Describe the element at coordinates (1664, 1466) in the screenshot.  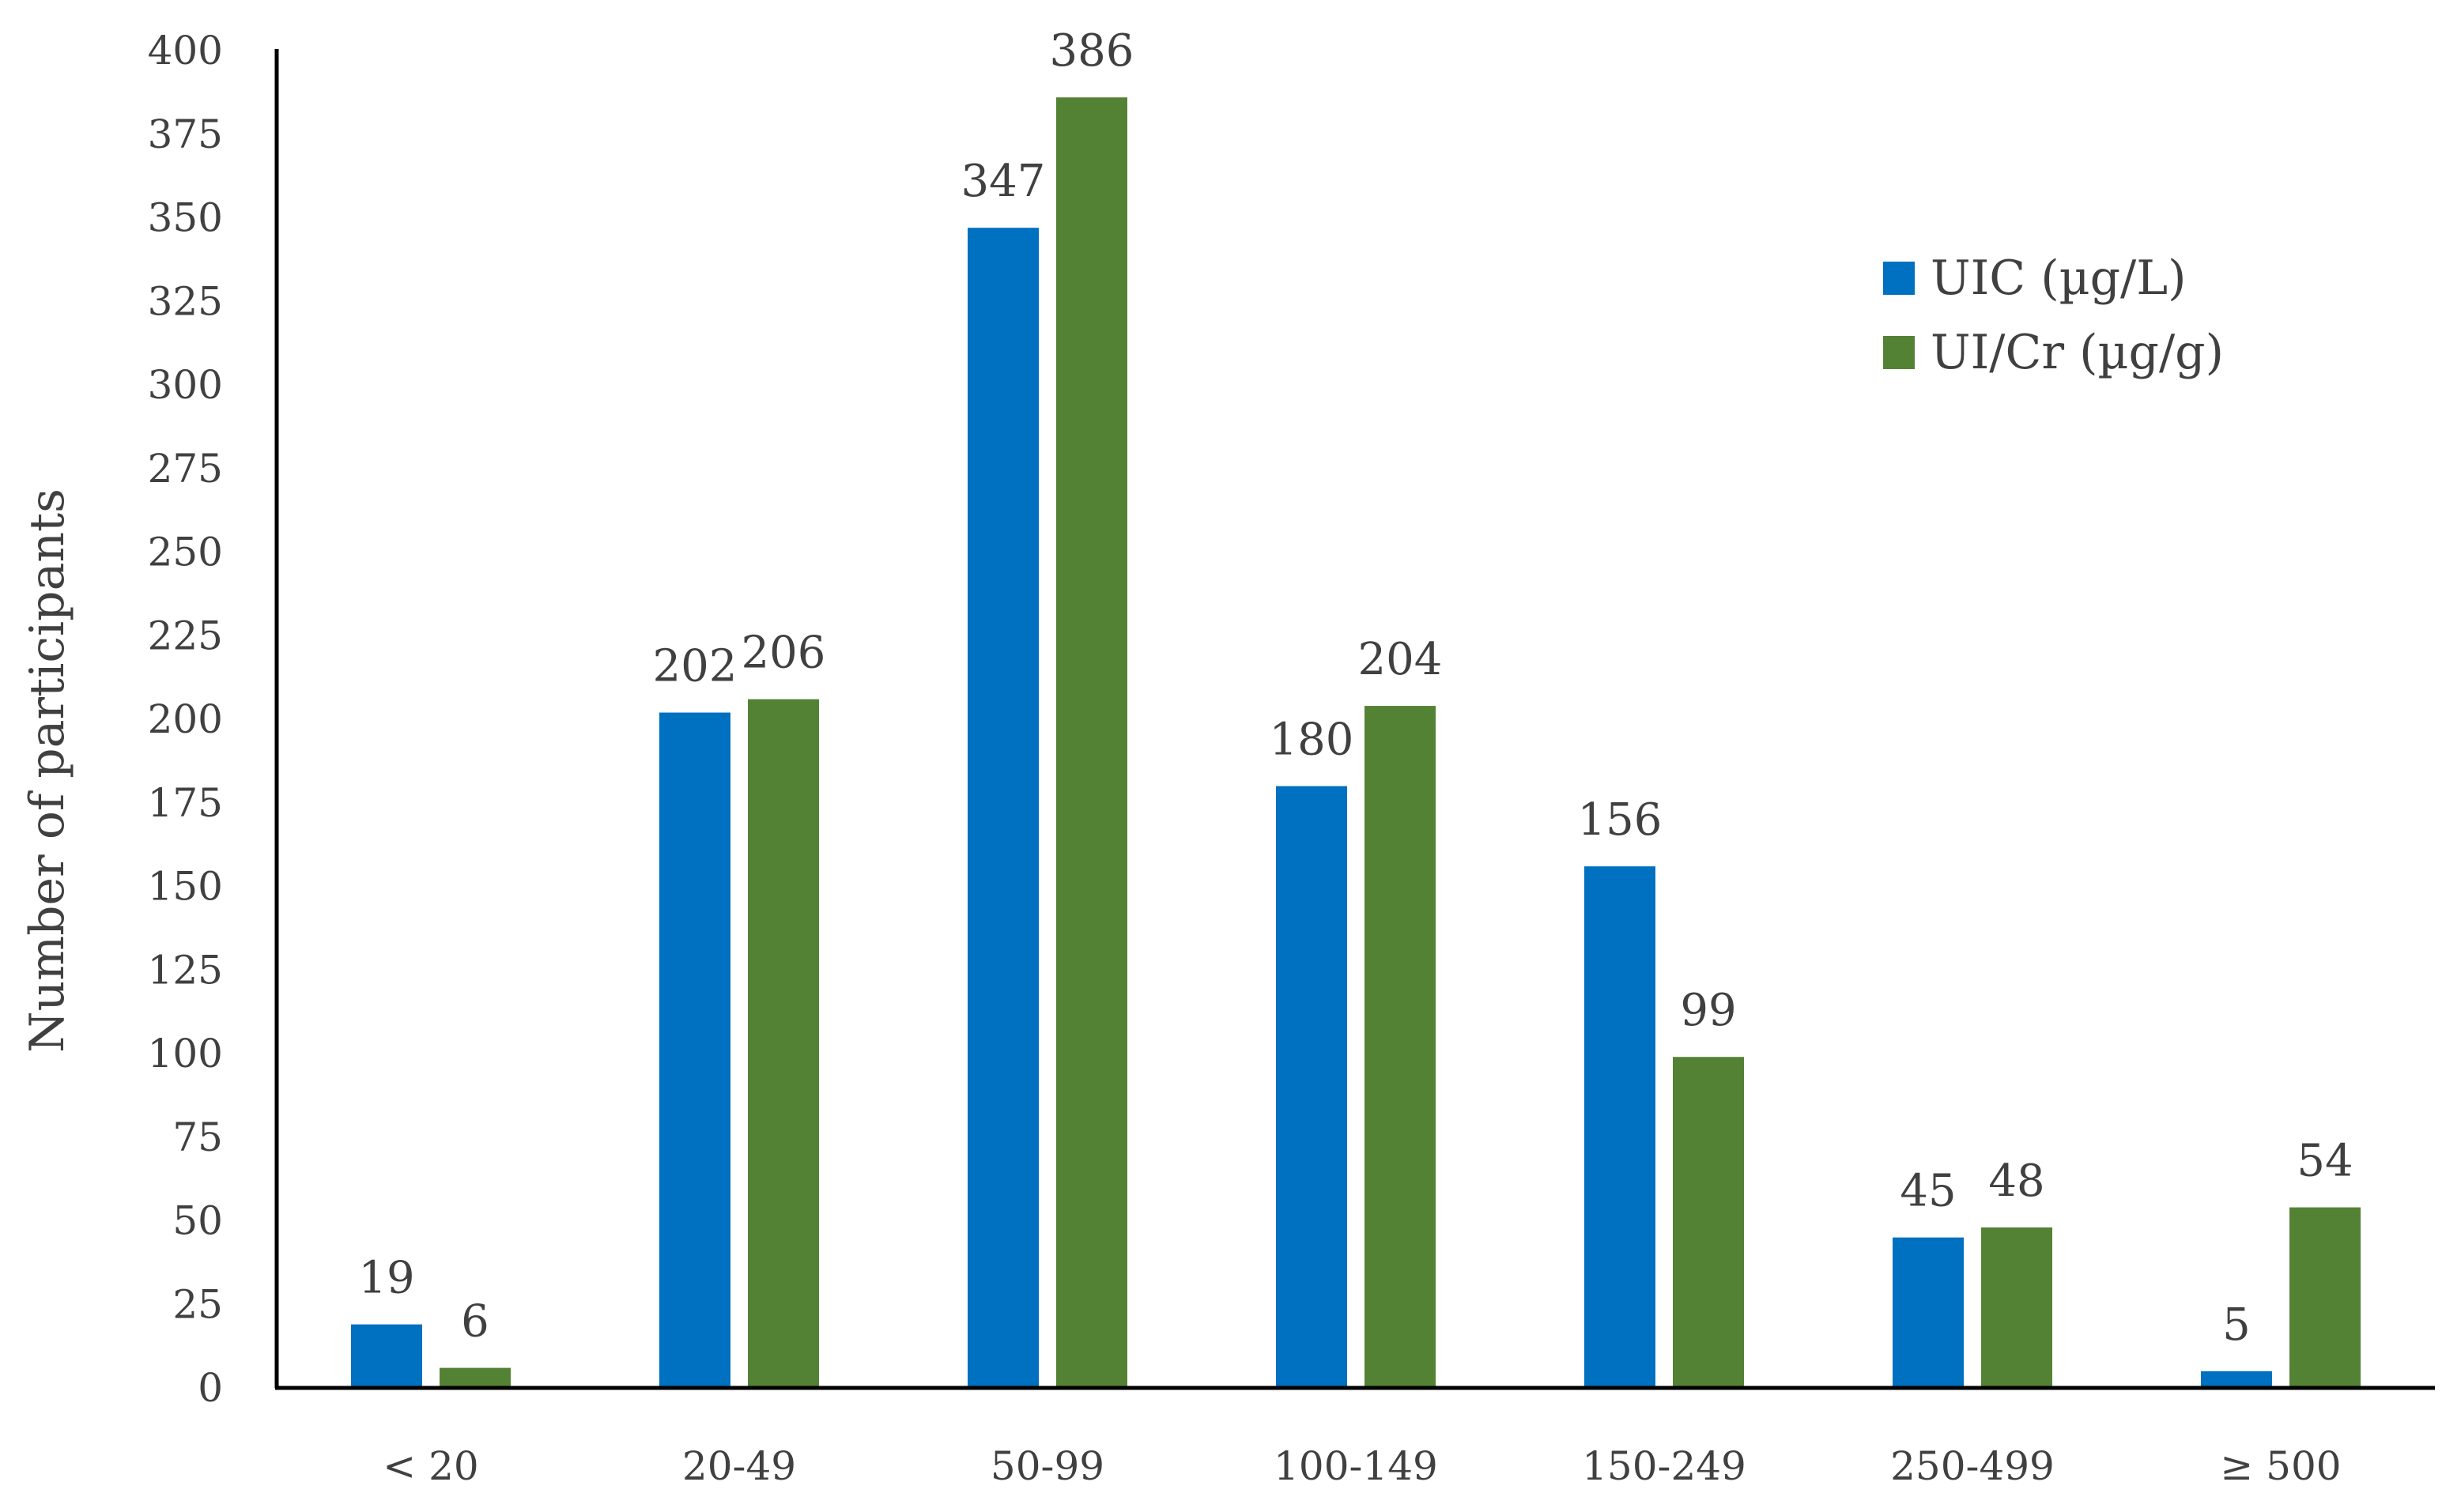
I see `x-tick-label: 150-249` at that location.